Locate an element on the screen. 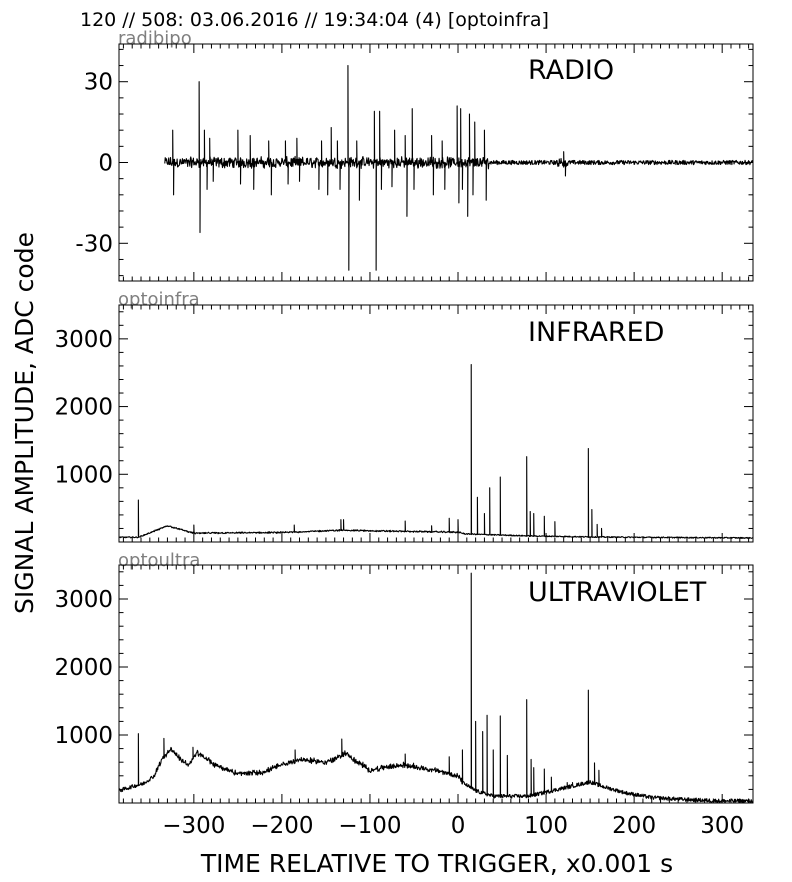  panel-title: INFRARED is located at coordinates (596, 332).